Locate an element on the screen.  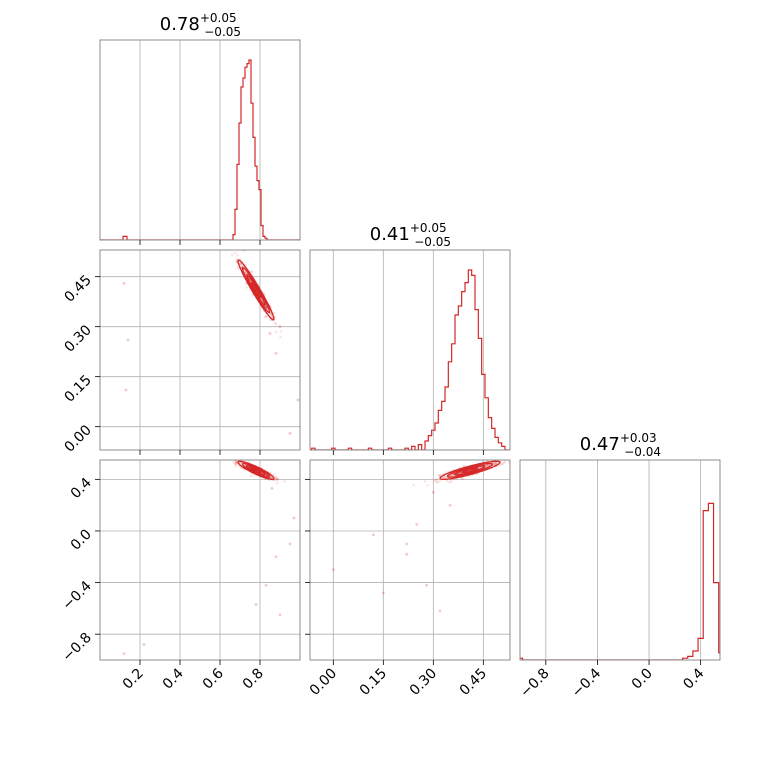
x-tick-label: −0.8 is located at coordinates (534, 683).